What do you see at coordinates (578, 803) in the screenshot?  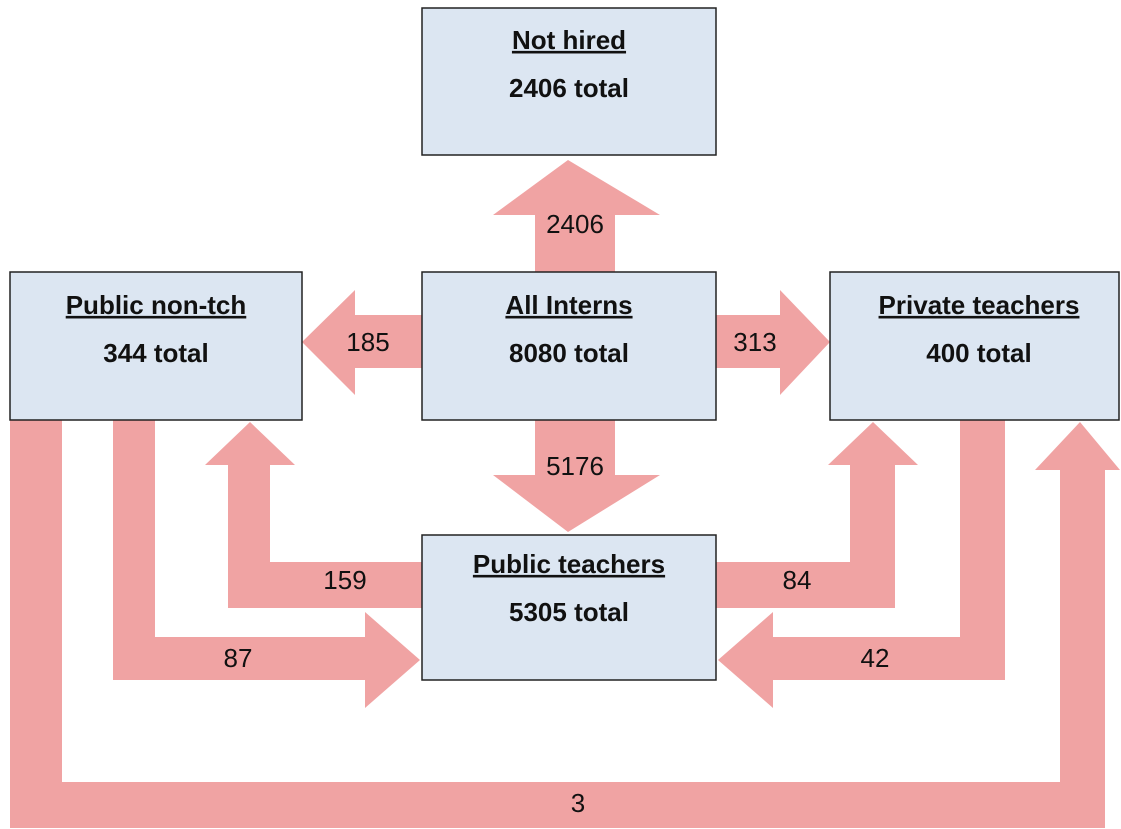 I see `flow-label: 3` at bounding box center [578, 803].